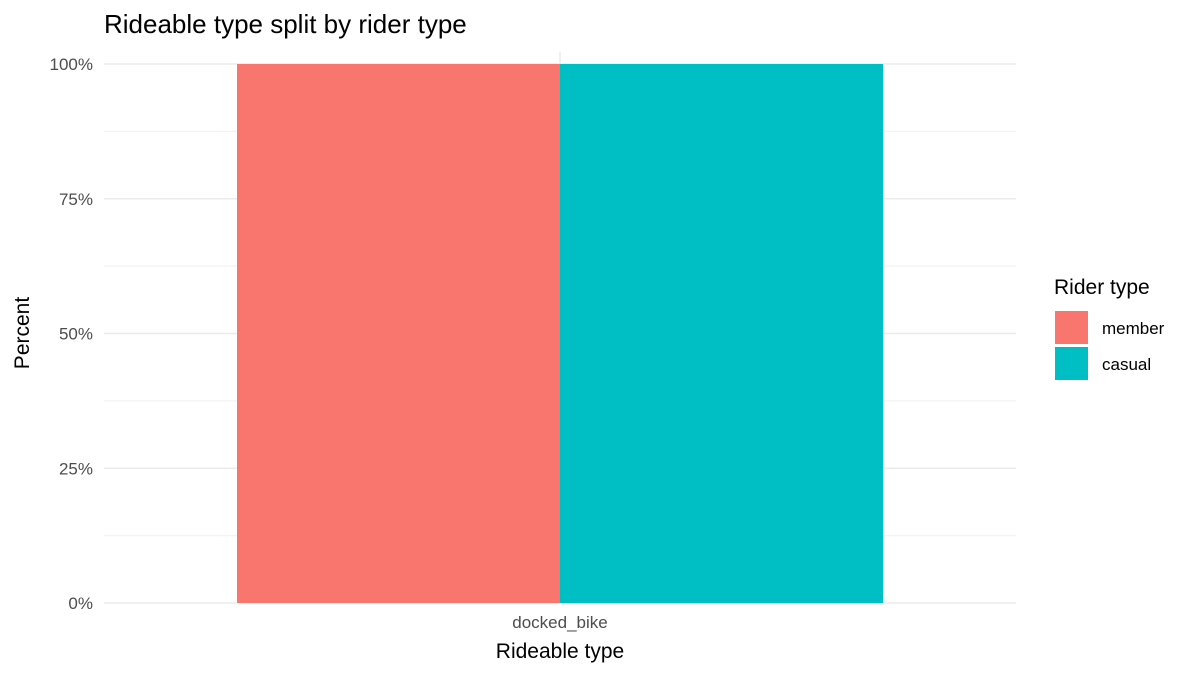 Image resolution: width=1200 pixels, height=675 pixels. What do you see at coordinates (559, 622) in the screenshot?
I see `x-tick-label: docked_bike` at bounding box center [559, 622].